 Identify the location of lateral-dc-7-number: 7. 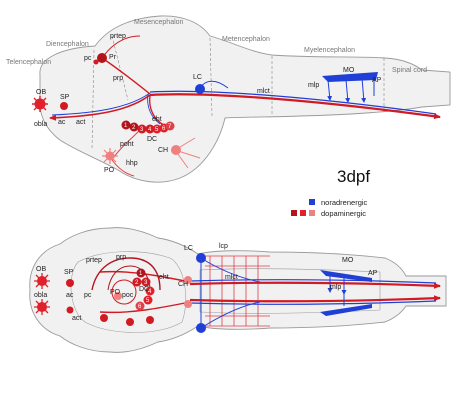
(170, 127).